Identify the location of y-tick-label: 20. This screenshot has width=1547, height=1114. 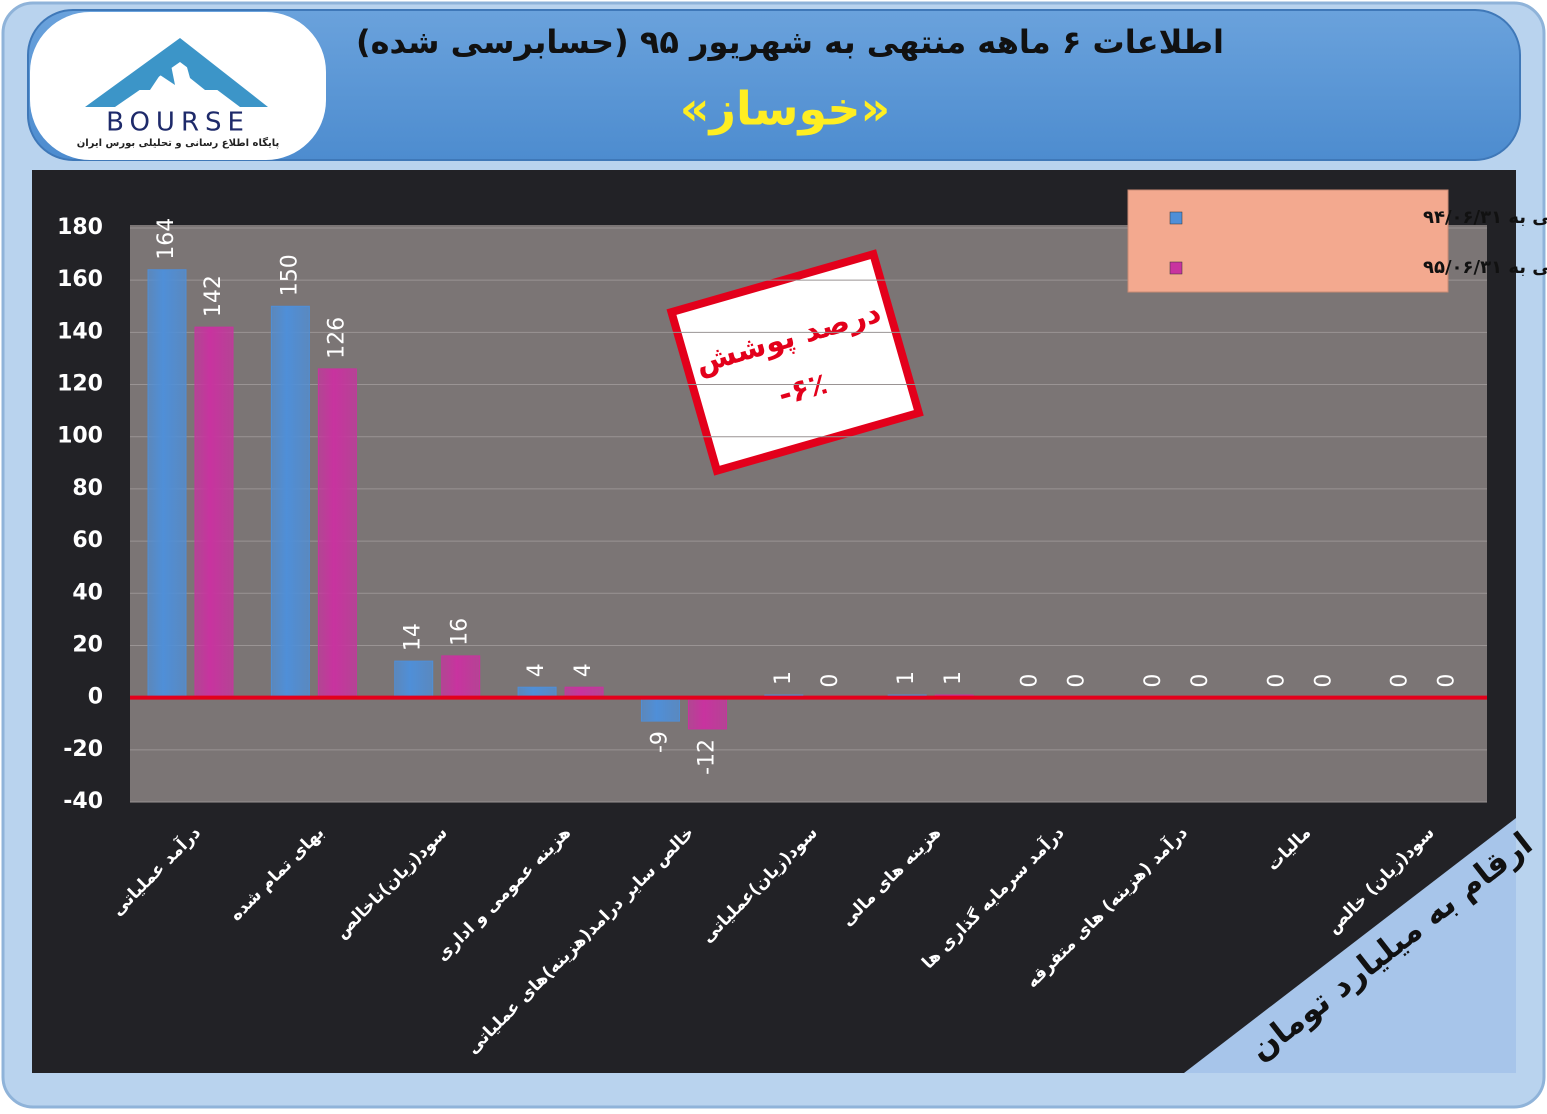
(87, 644).